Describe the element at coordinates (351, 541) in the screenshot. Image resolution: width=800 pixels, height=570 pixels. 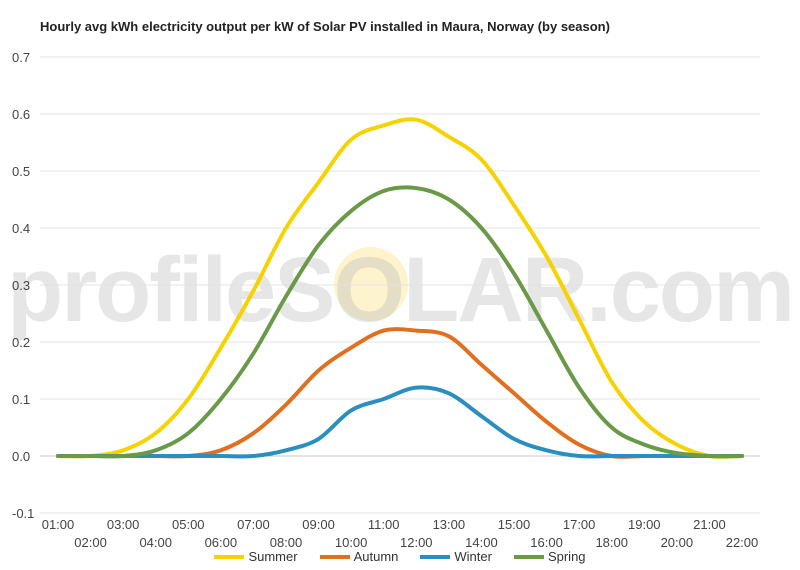
I see `x-tick-label: 10:00` at that location.